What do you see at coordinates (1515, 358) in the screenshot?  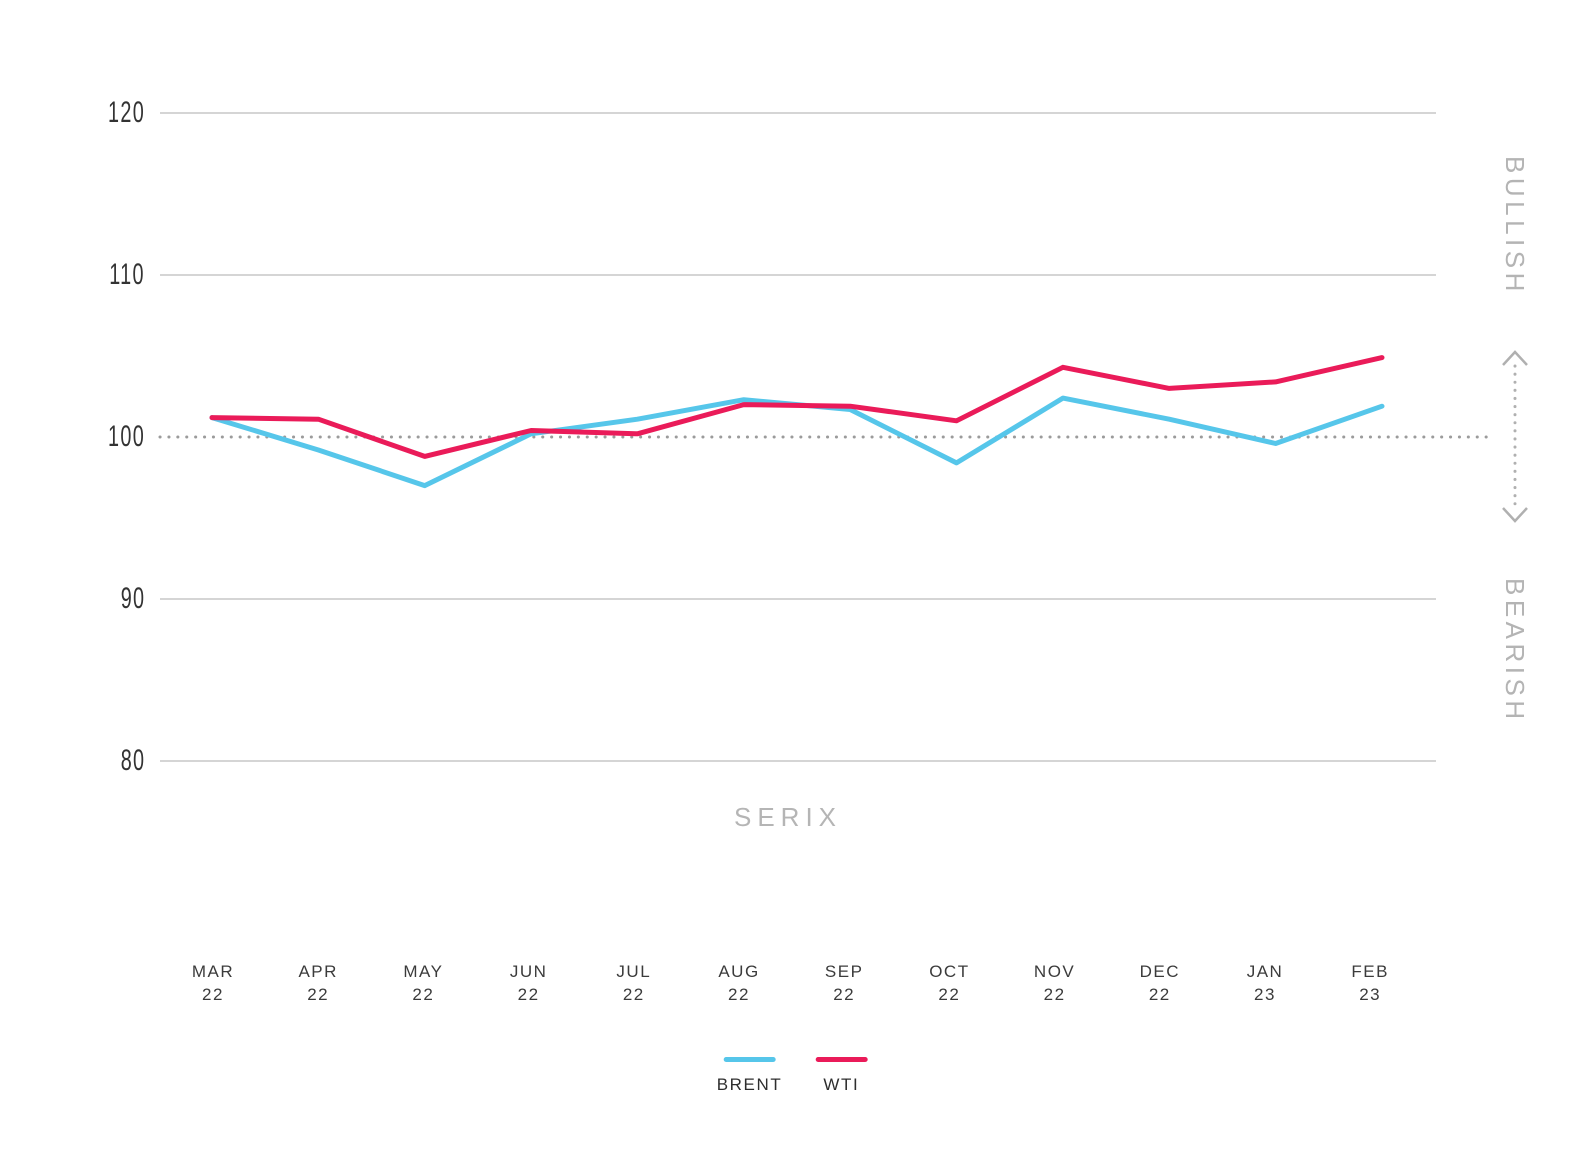 I see `arrow-up-chevron-icon` at bounding box center [1515, 358].